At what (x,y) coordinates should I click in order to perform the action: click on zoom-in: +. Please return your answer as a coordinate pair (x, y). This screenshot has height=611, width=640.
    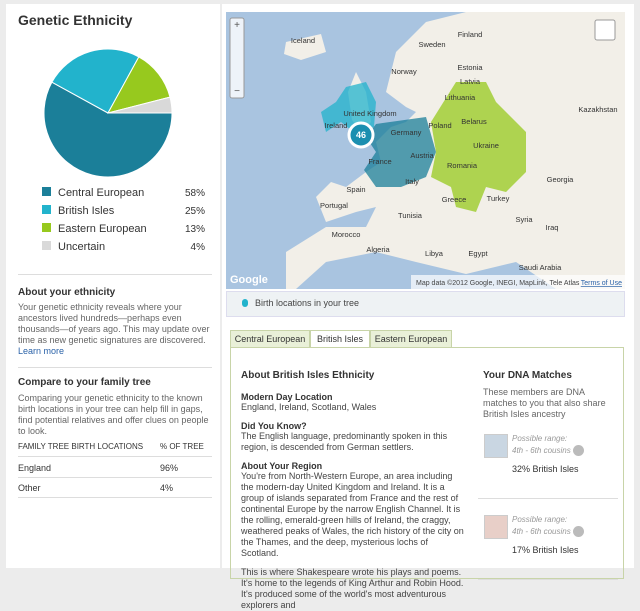
    Looking at the image, I should click on (237, 25).